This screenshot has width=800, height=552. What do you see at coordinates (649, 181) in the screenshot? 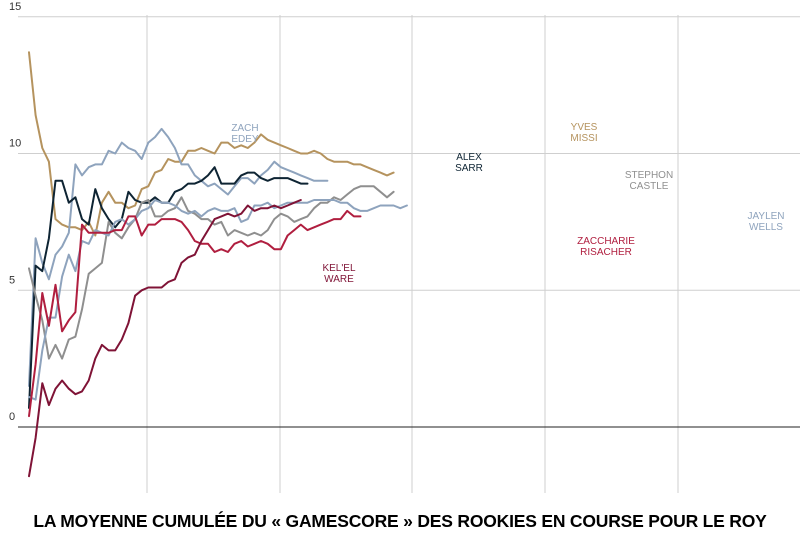
I see `series-label-stephon-castle: STEPHON CASTLE` at bounding box center [649, 181].